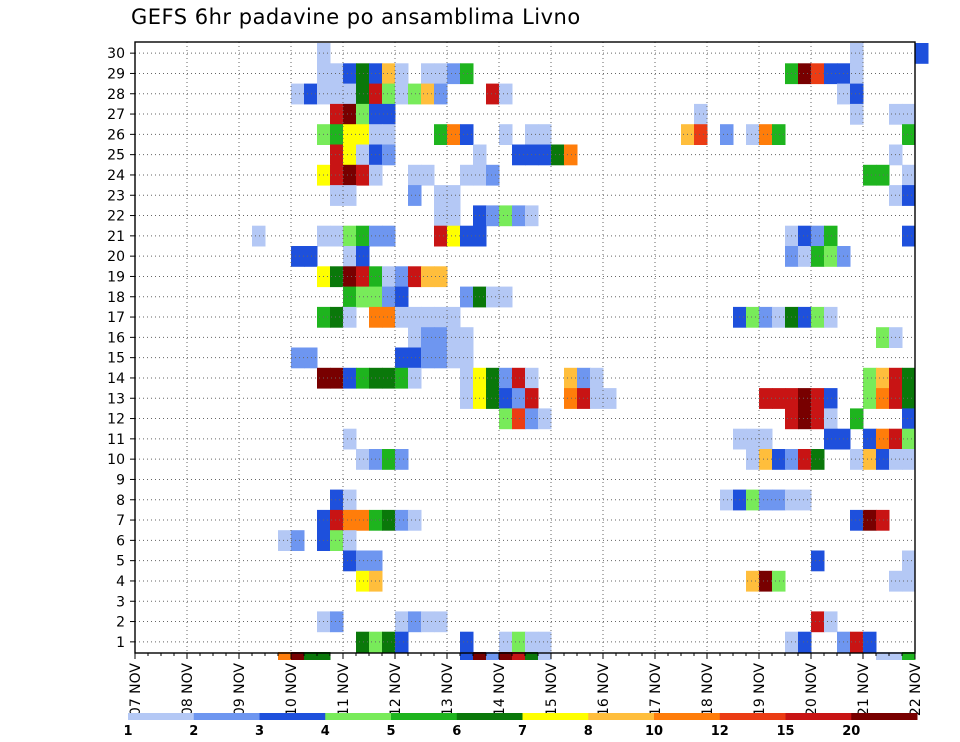 The height and width of the screenshot is (742, 960). I want to click on y-tick-label: 12, so click(116, 420).